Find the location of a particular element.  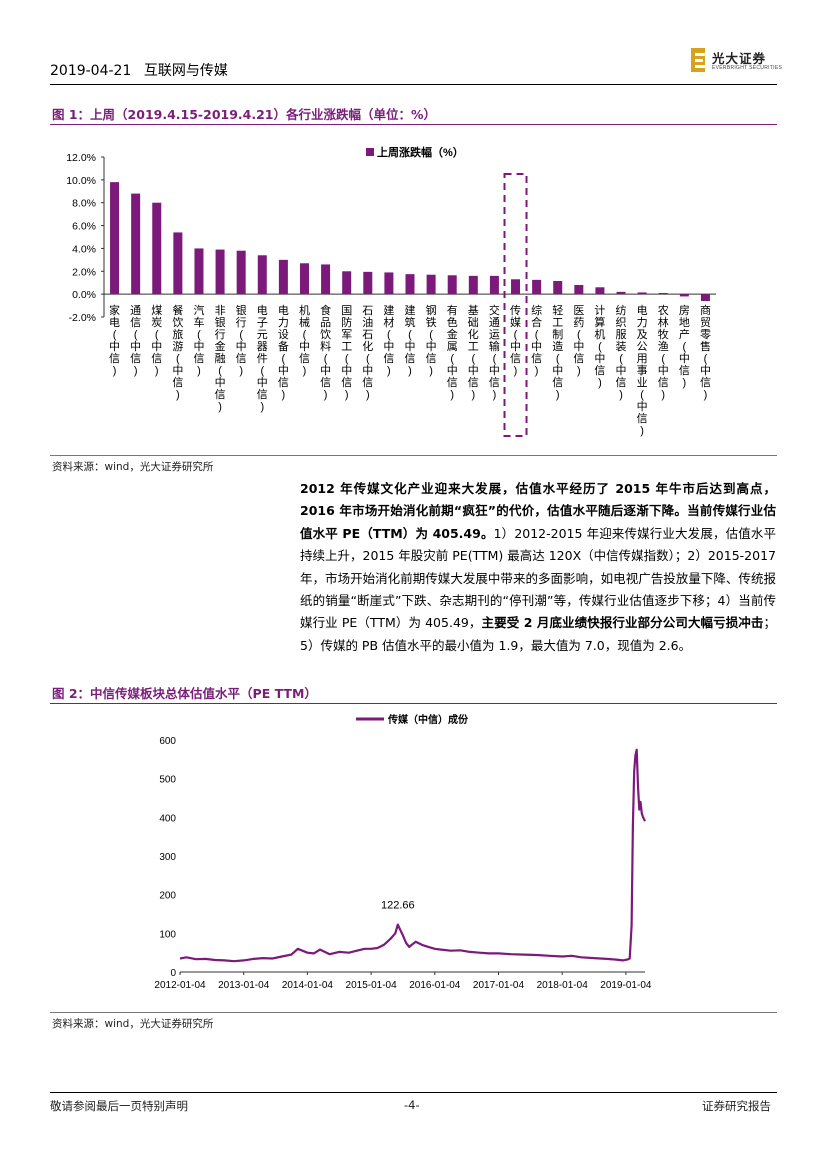

category-char: 医 is located at coordinates (578, 311).